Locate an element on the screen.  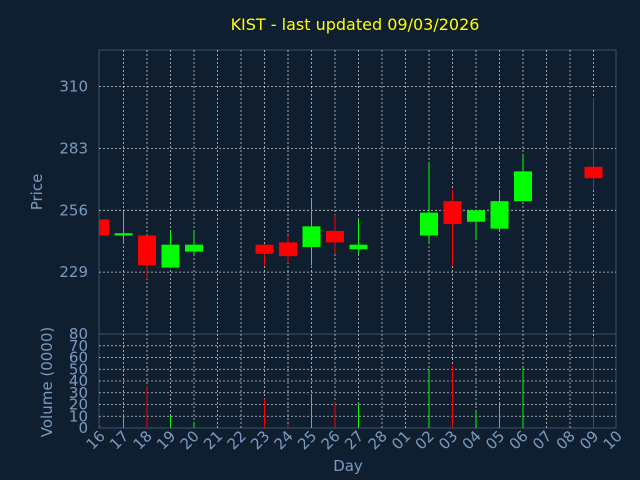
price-tick-label: 310 is located at coordinates (73, 87).